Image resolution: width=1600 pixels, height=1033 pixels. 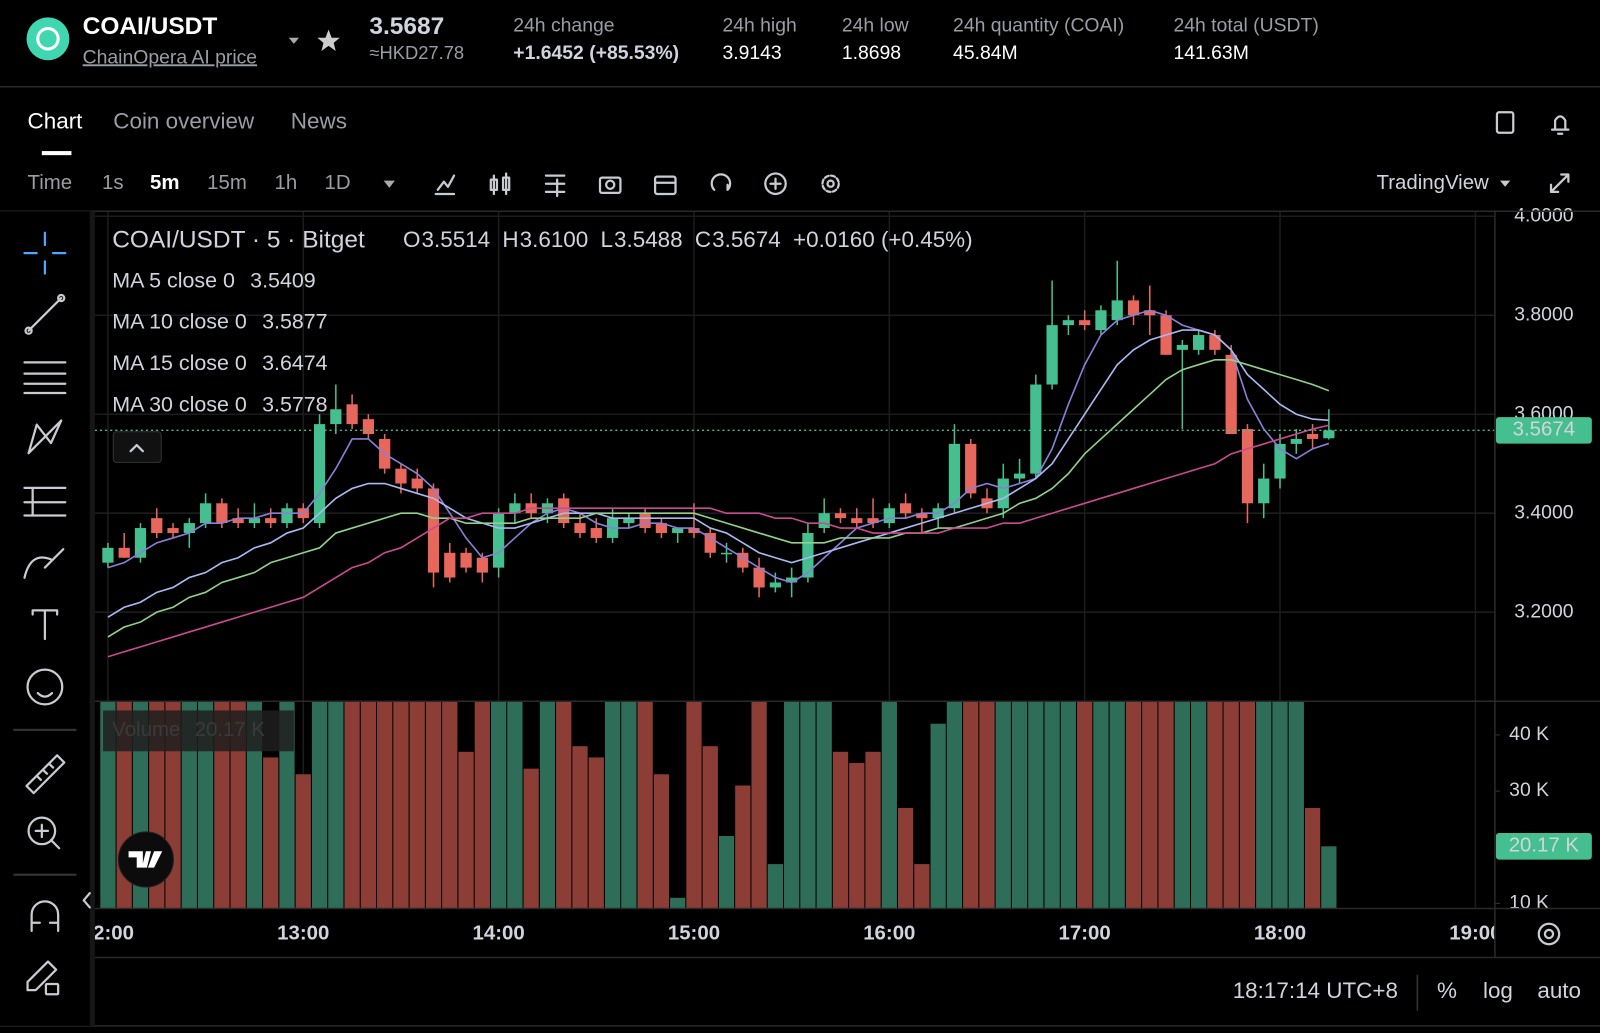 What do you see at coordinates (179, 363) in the screenshot?
I see `ma-legend-name: MA 15 close 0` at bounding box center [179, 363].